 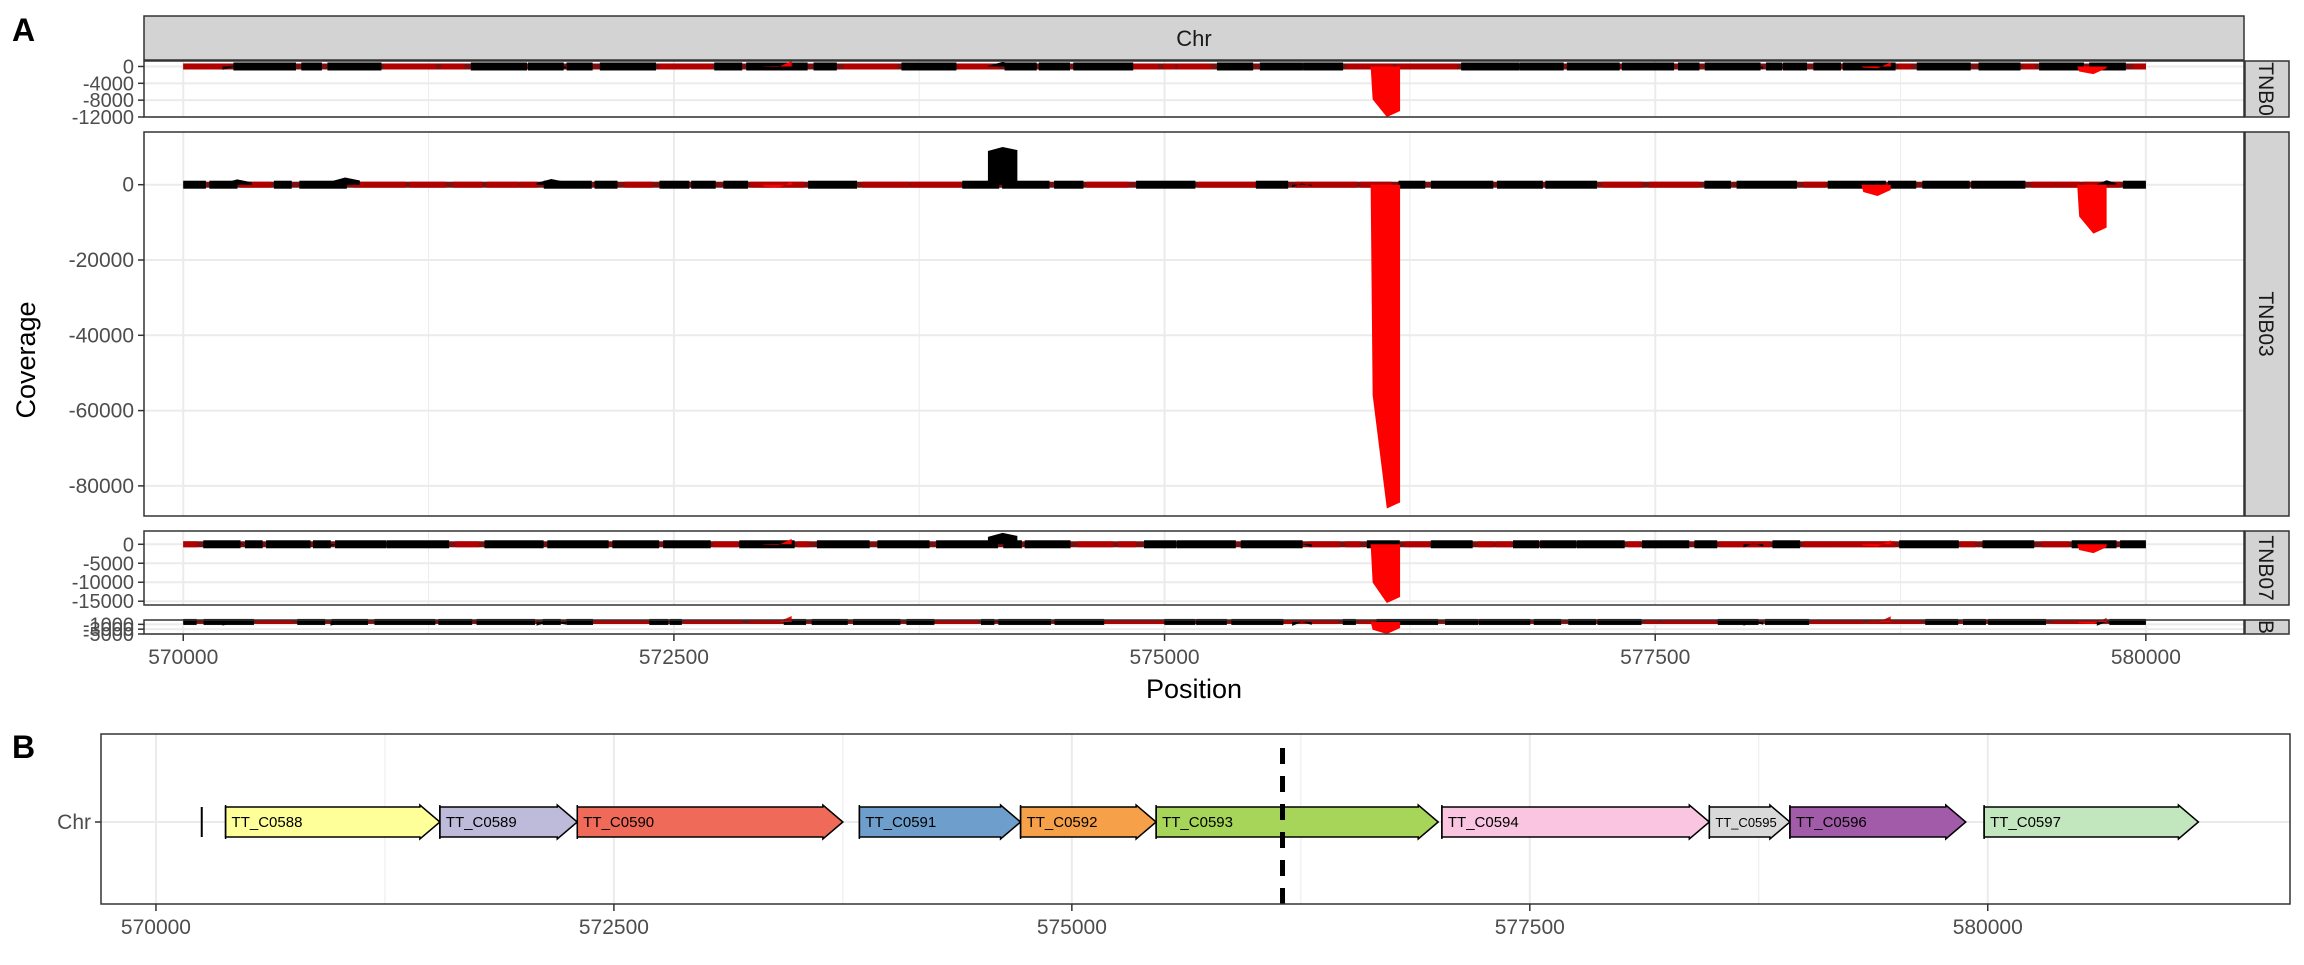 I want to click on facet-border, so click(x=1194, y=89).